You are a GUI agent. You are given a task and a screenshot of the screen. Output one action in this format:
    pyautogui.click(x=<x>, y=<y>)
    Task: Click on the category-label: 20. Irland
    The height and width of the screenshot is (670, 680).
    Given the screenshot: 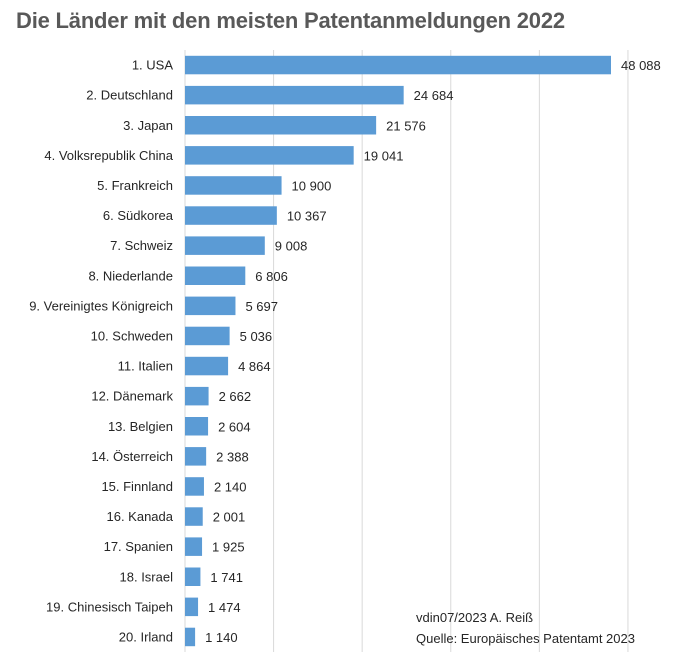 What is the action you would take?
    pyautogui.click(x=146, y=636)
    